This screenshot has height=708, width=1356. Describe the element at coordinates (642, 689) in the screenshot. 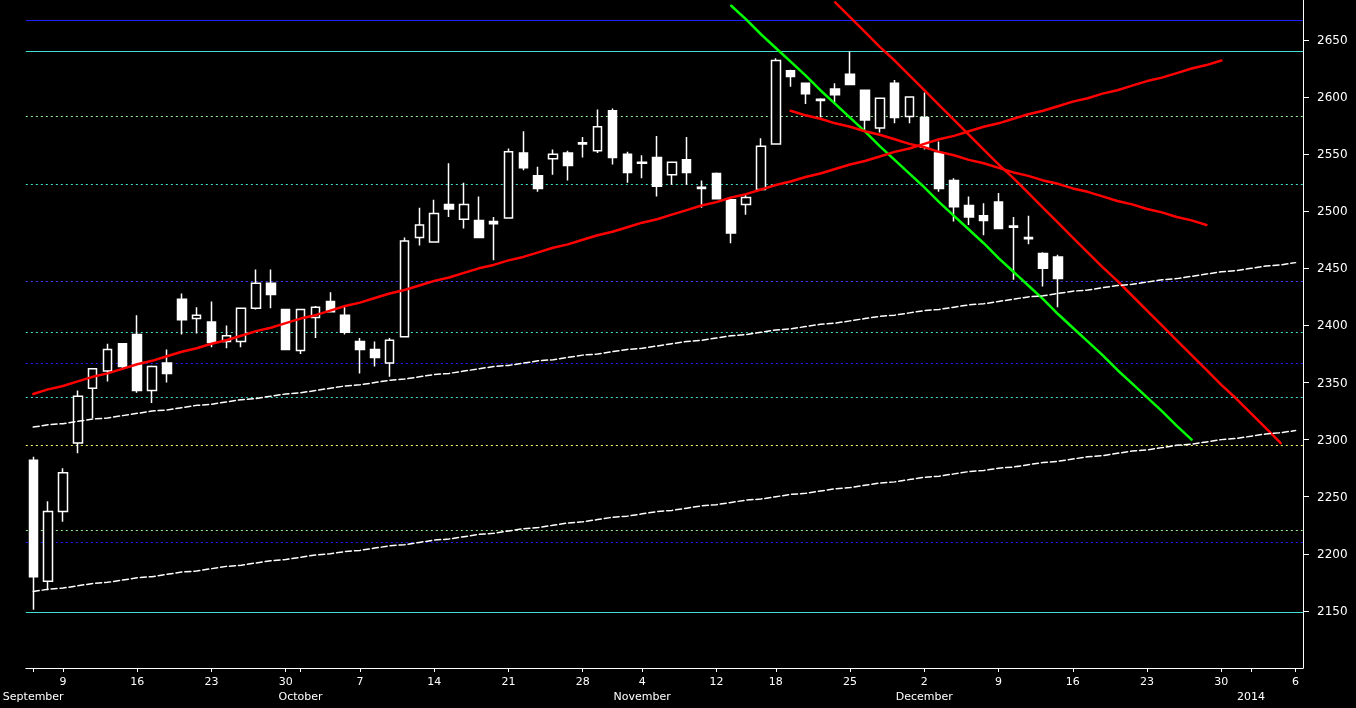

I see `x-tick-label: 4 November` at that location.